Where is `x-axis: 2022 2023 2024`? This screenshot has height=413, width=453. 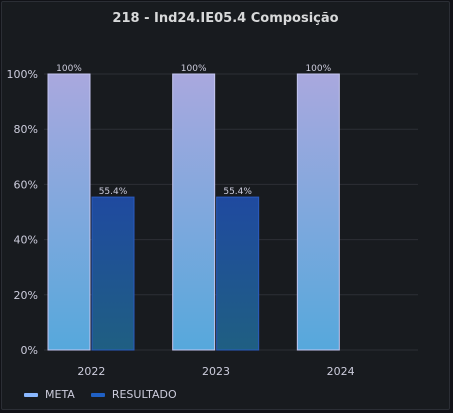
x-axis: 2022 2023 2024 is located at coordinates (215, 371).